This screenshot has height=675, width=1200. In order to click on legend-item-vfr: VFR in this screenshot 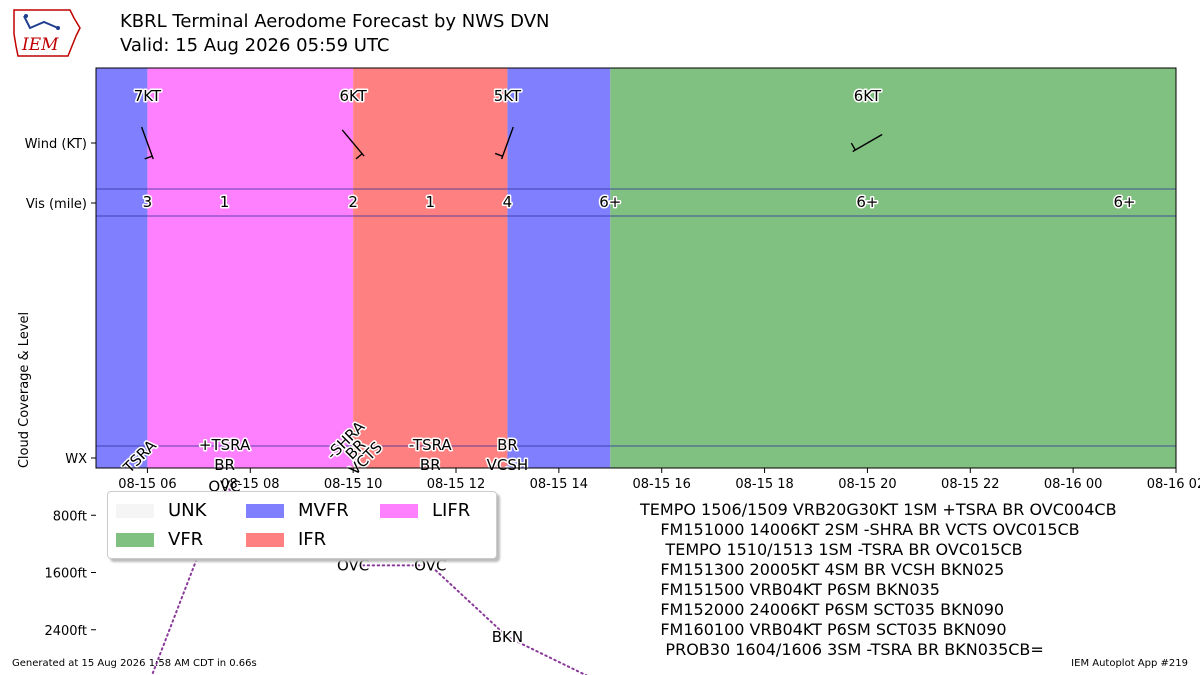, I will do `click(159, 539)`.